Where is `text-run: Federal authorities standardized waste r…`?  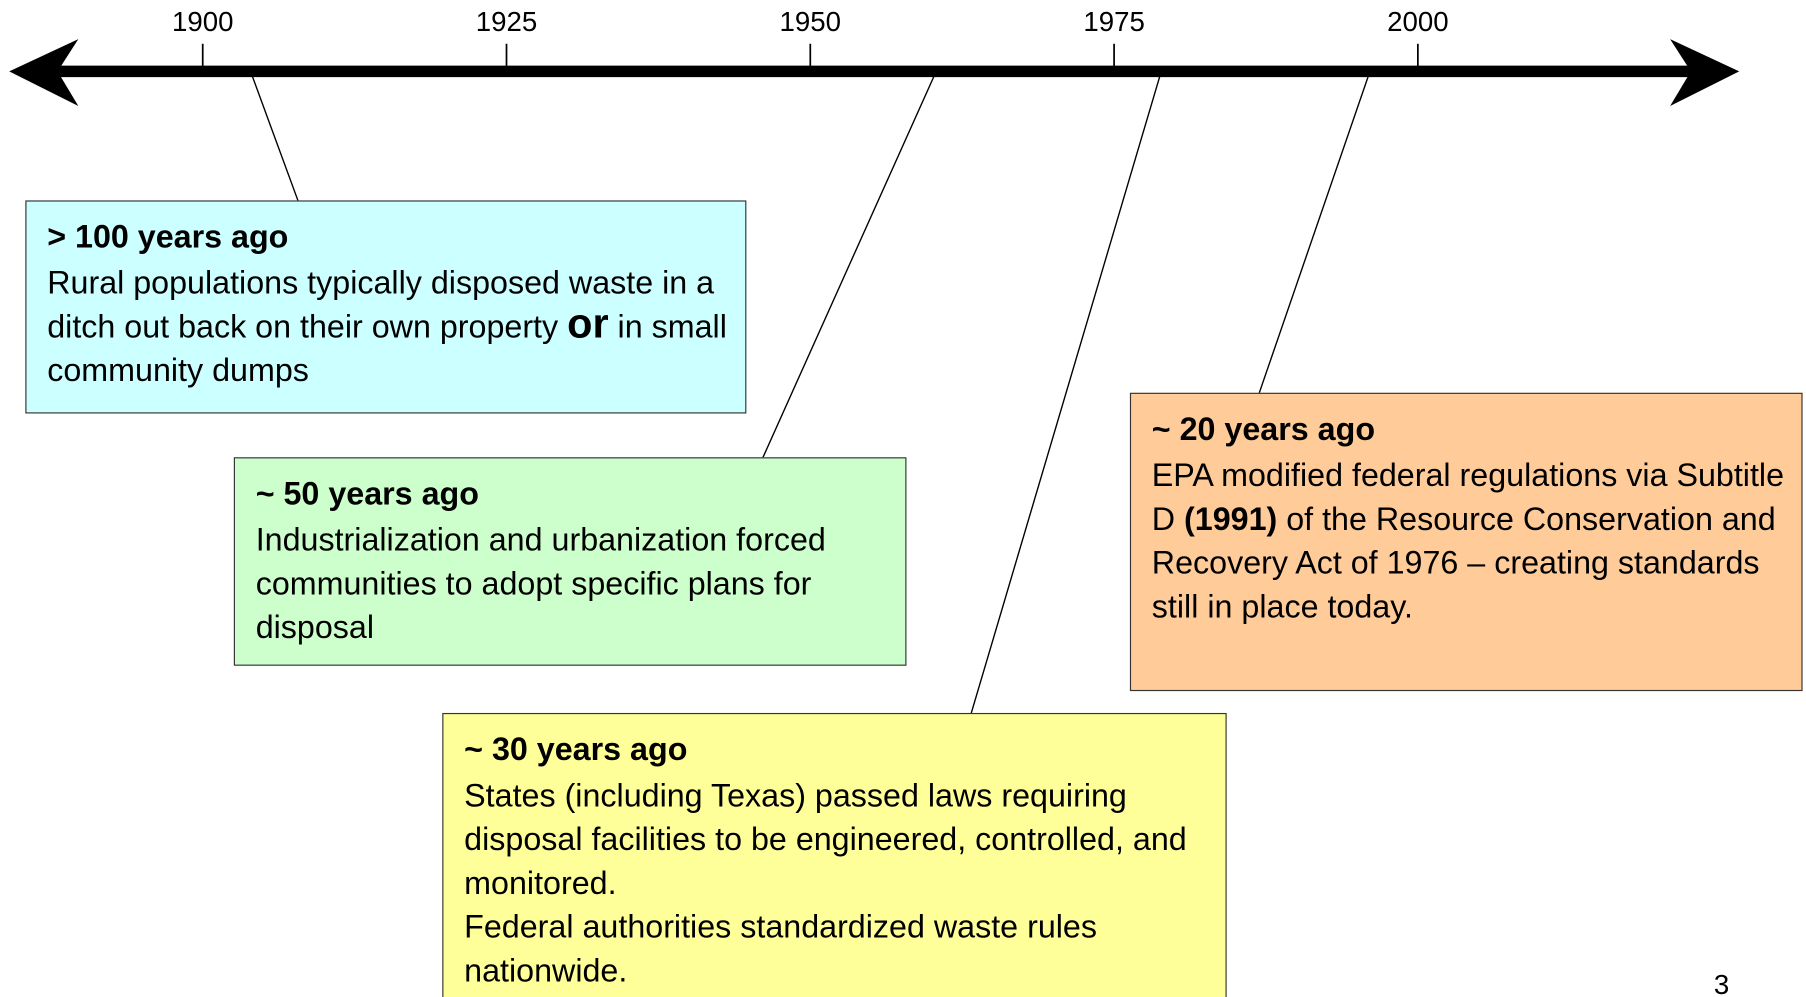
text-run: Federal authorities standardized waste r… is located at coordinates (780, 948).